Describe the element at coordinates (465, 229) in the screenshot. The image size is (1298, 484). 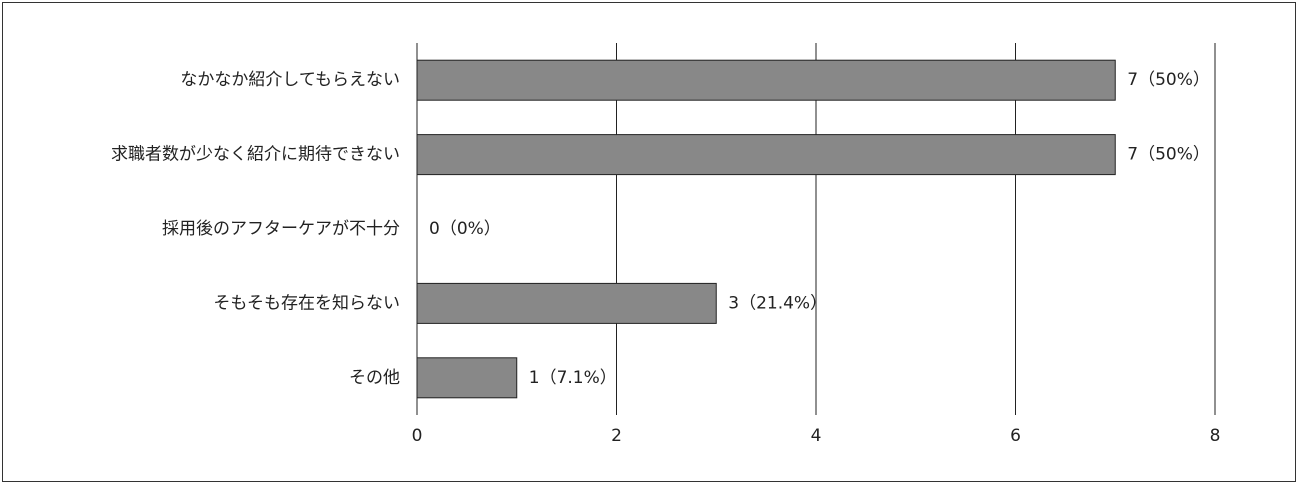
I see `value-label: 0（0%）` at that location.